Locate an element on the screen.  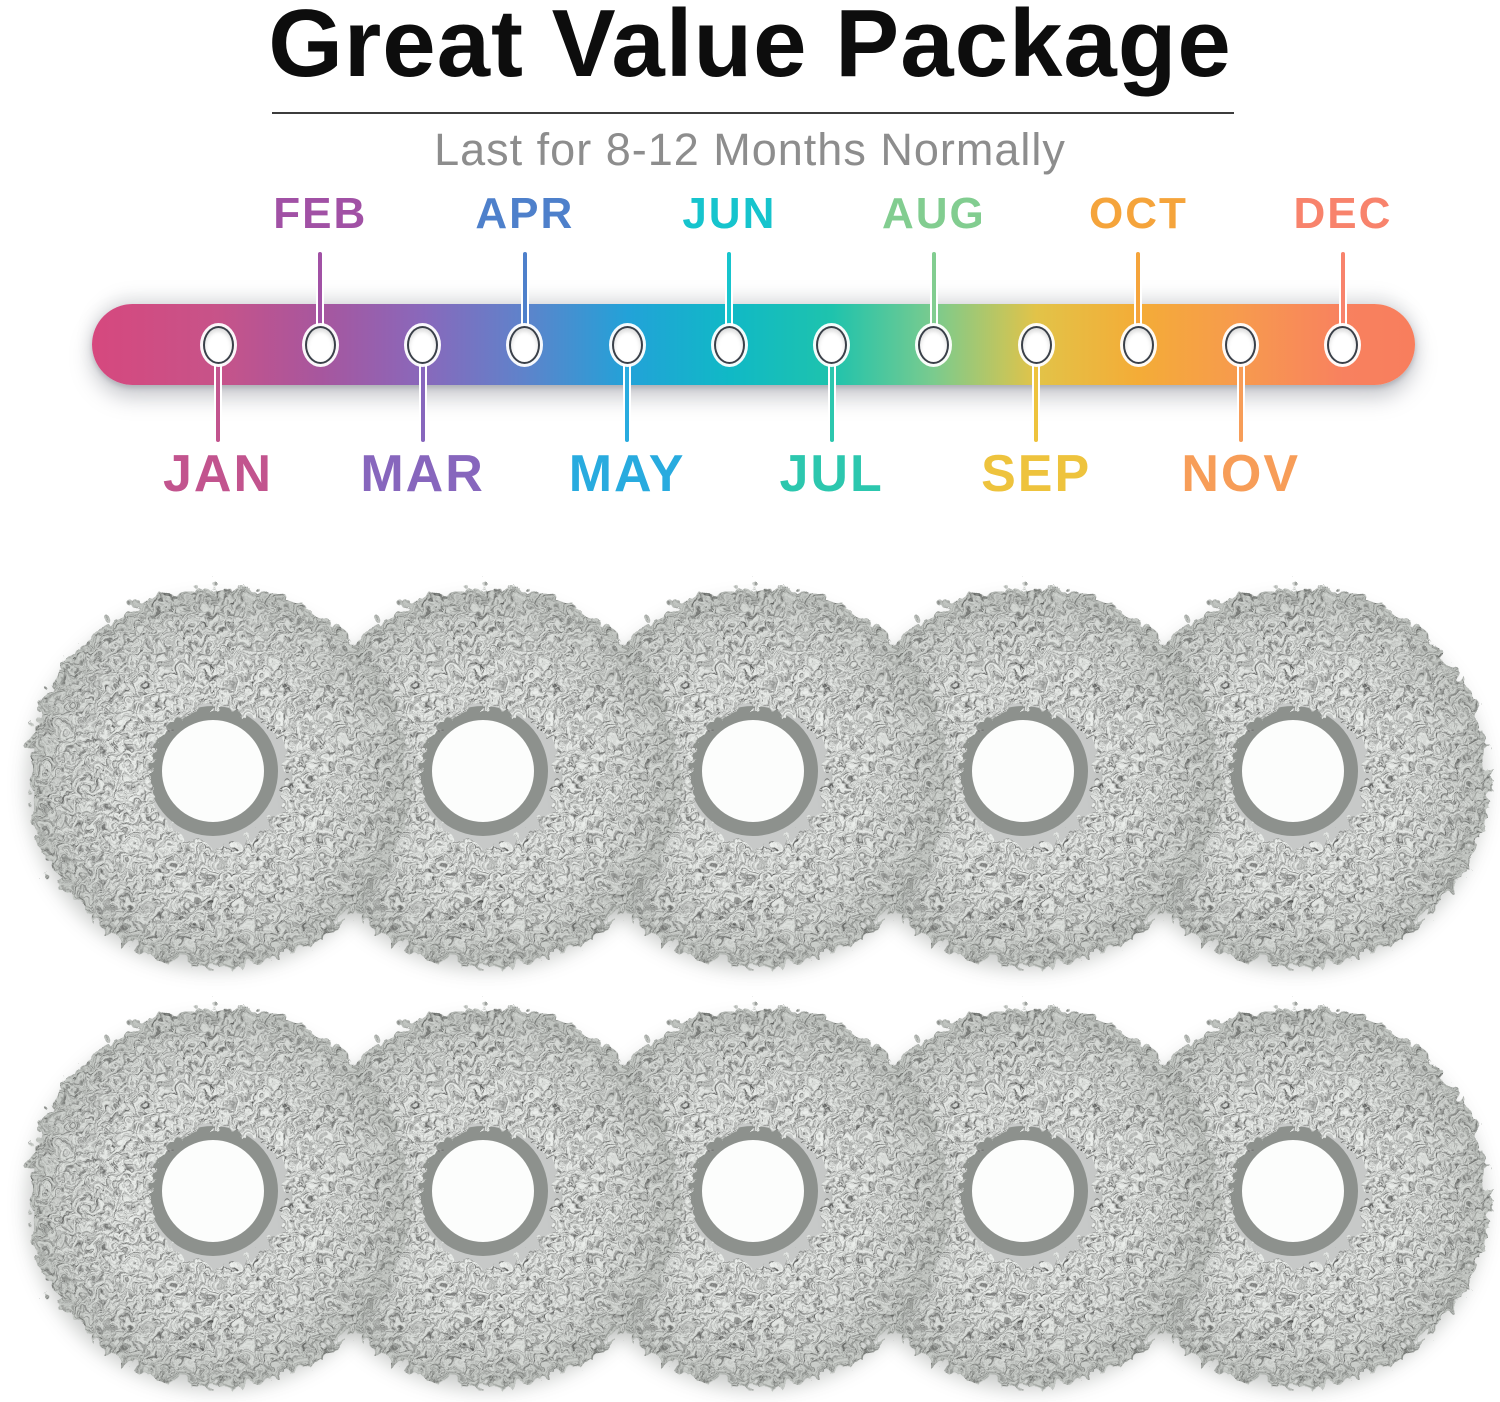
month-label-may: MAY is located at coordinates (627, 474).